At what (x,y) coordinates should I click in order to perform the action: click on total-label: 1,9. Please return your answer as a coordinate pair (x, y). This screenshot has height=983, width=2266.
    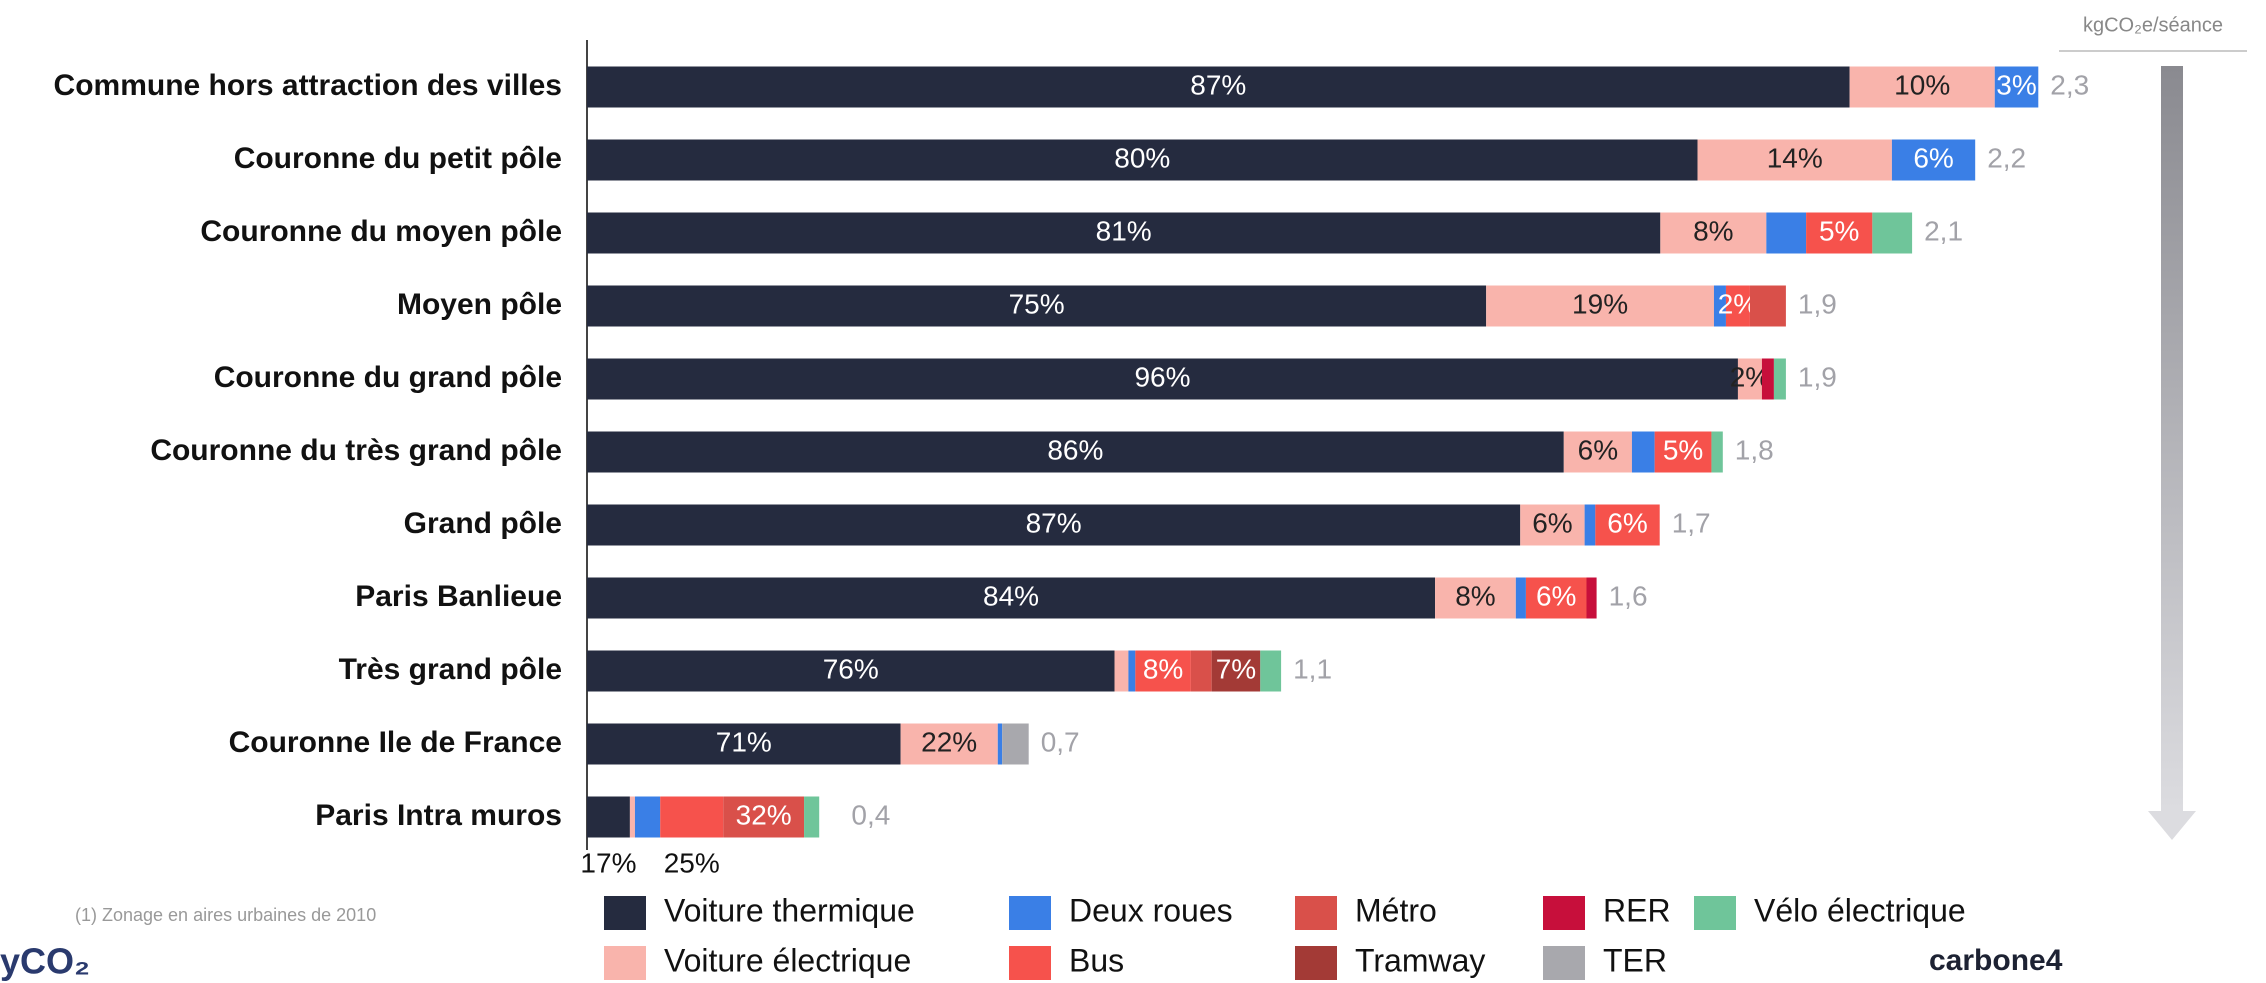
    Looking at the image, I should click on (1817, 303).